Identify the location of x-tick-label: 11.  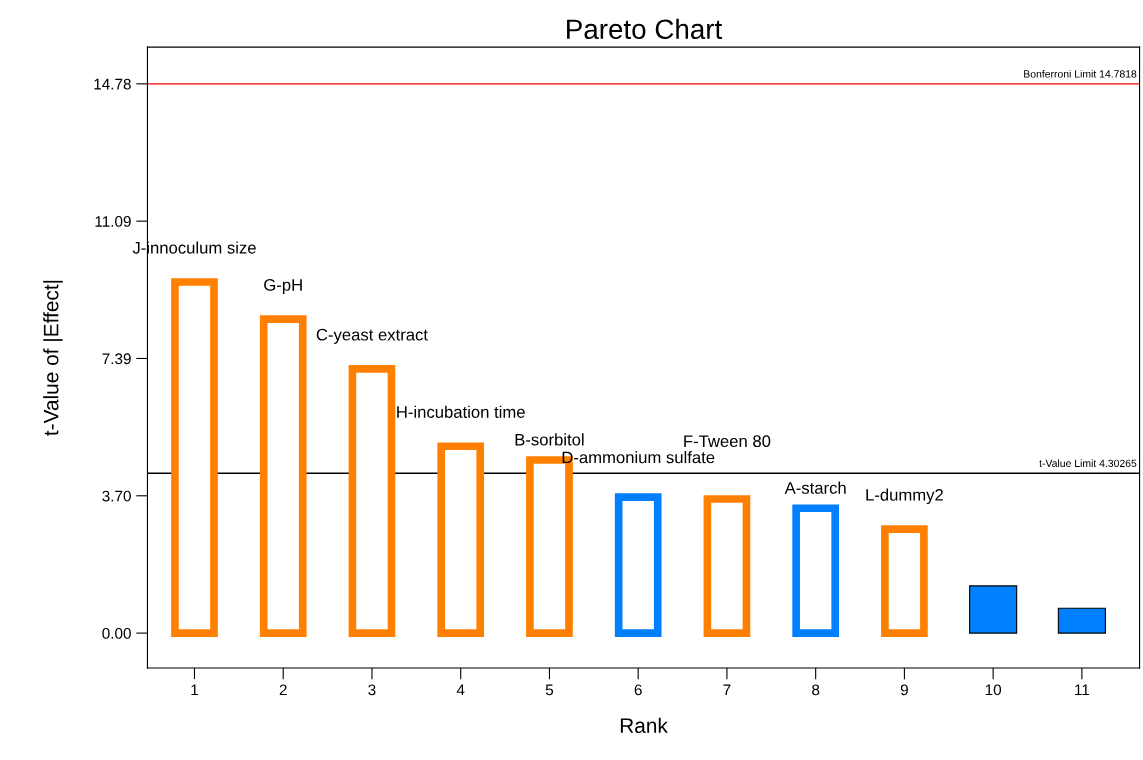
(1082, 690).